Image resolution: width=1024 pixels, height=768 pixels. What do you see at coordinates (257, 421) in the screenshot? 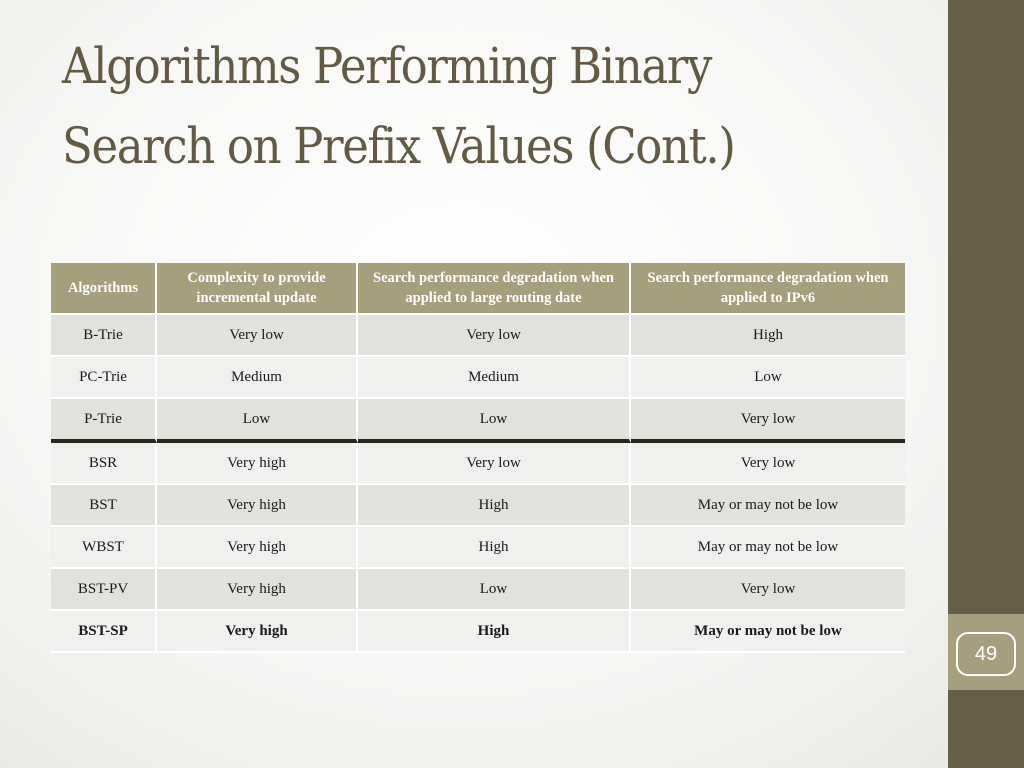
I see `cell-incremental-update: Low` at bounding box center [257, 421].